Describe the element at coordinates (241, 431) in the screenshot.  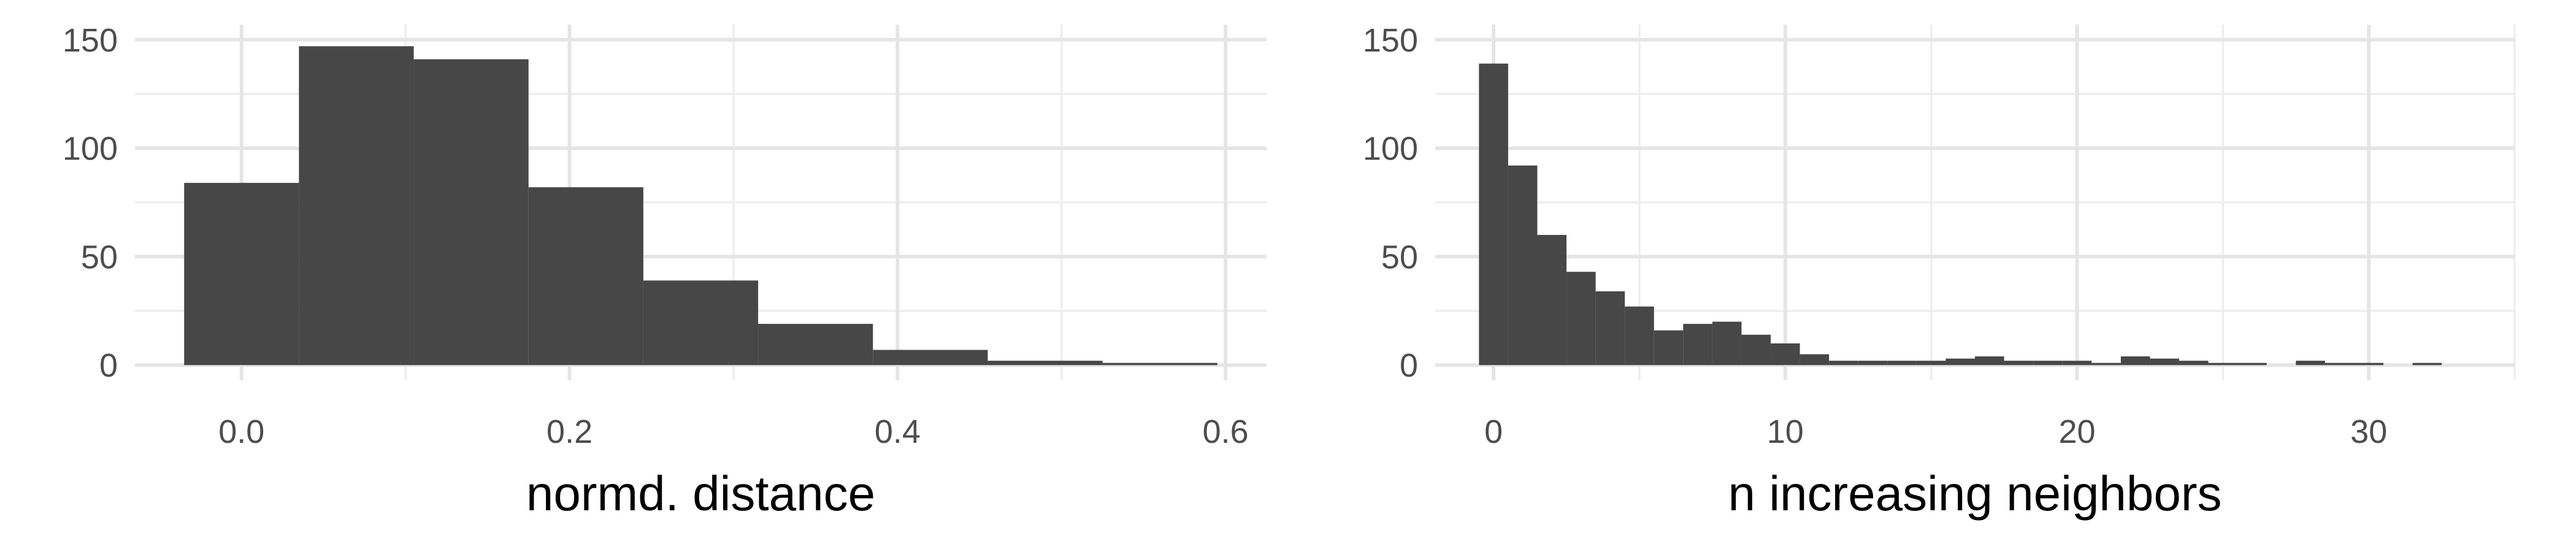
I see `x-tick-label: 0.0` at that location.